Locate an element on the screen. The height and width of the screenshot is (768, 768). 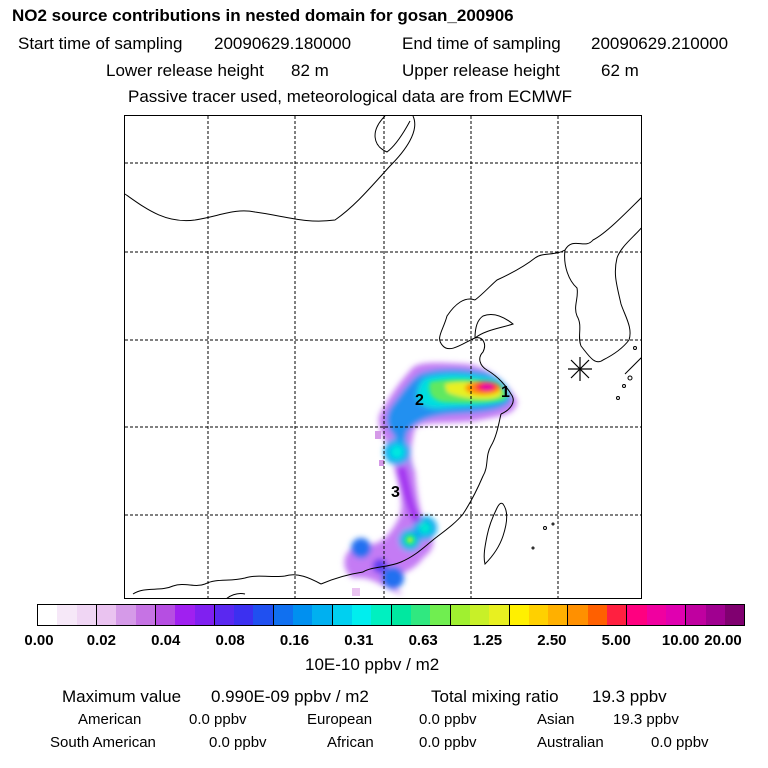
asterisk-icon is located at coordinates (580, 369).